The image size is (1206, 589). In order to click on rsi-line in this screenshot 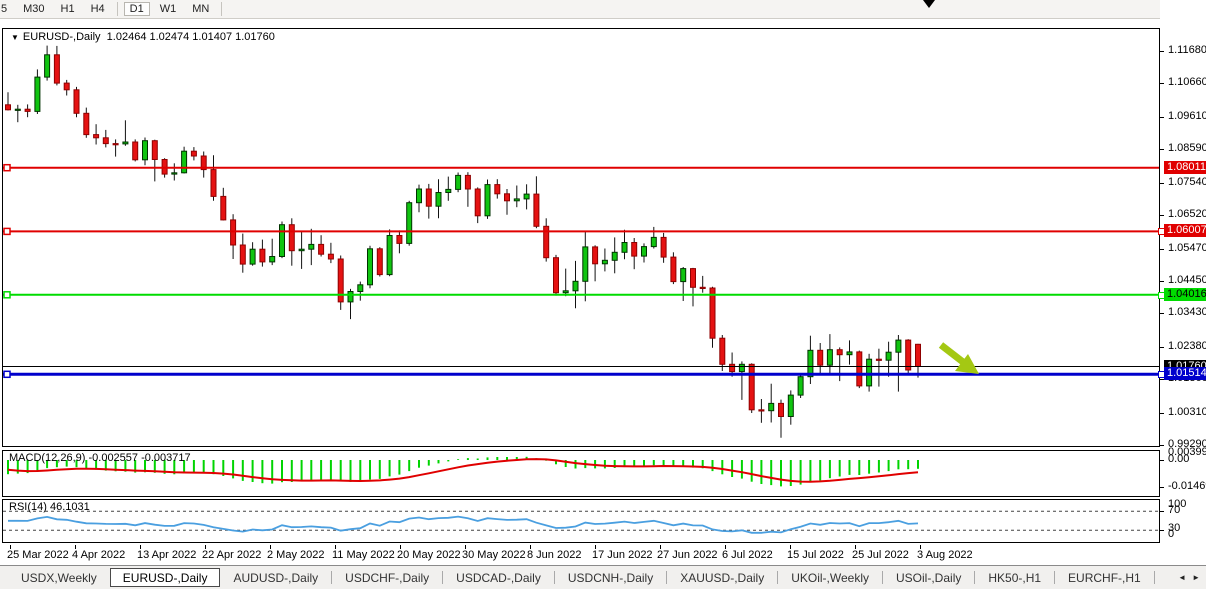, I will do `click(463, 524)`.